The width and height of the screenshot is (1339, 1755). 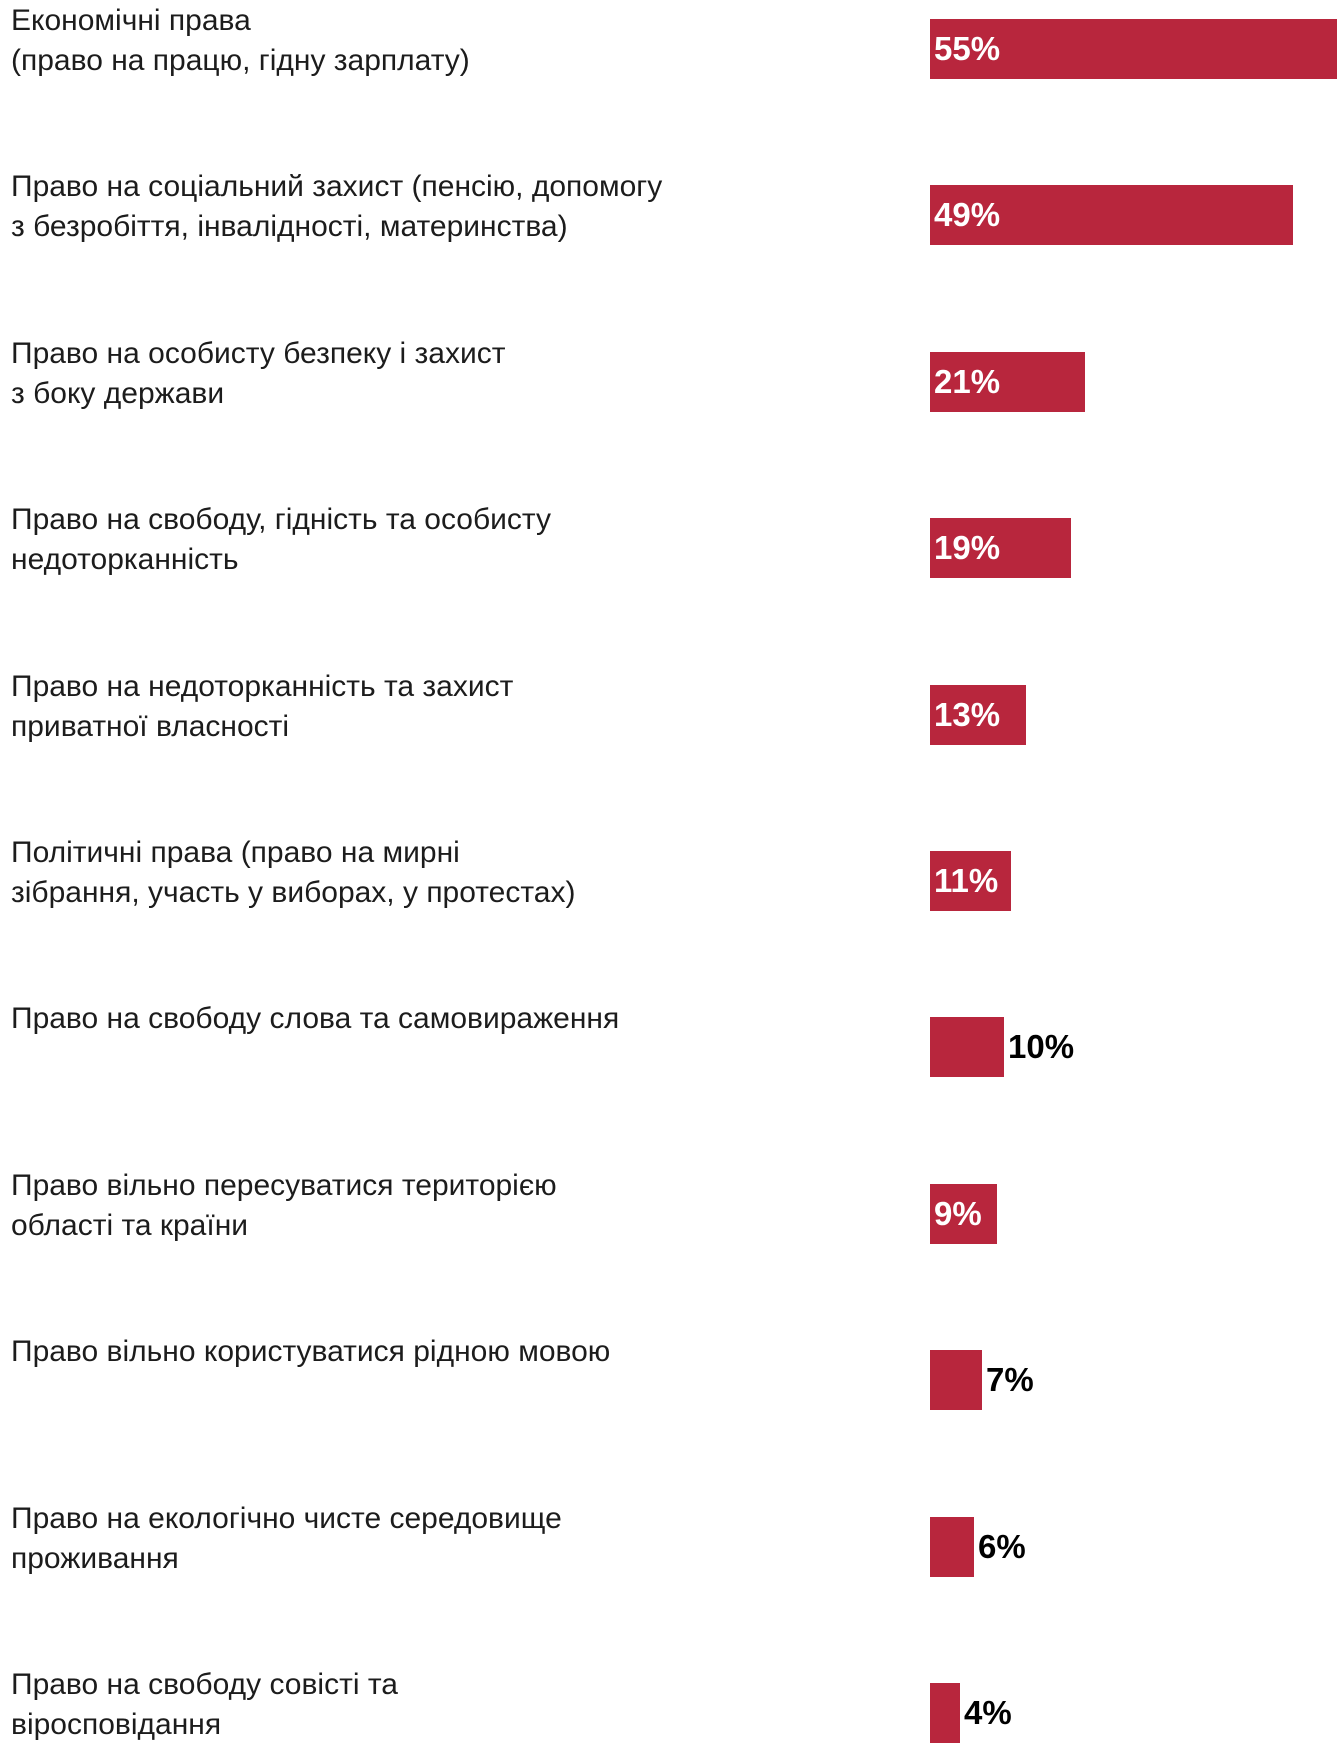 I want to click on value-label: 19%, so click(x=967, y=548).